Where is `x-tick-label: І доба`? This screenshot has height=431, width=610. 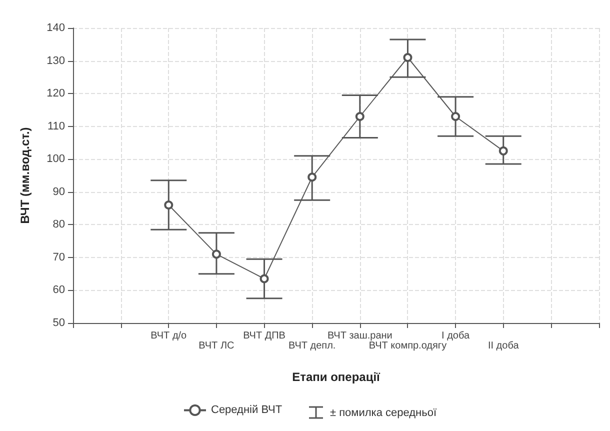 x-tick-label: І доба is located at coordinates (456, 336).